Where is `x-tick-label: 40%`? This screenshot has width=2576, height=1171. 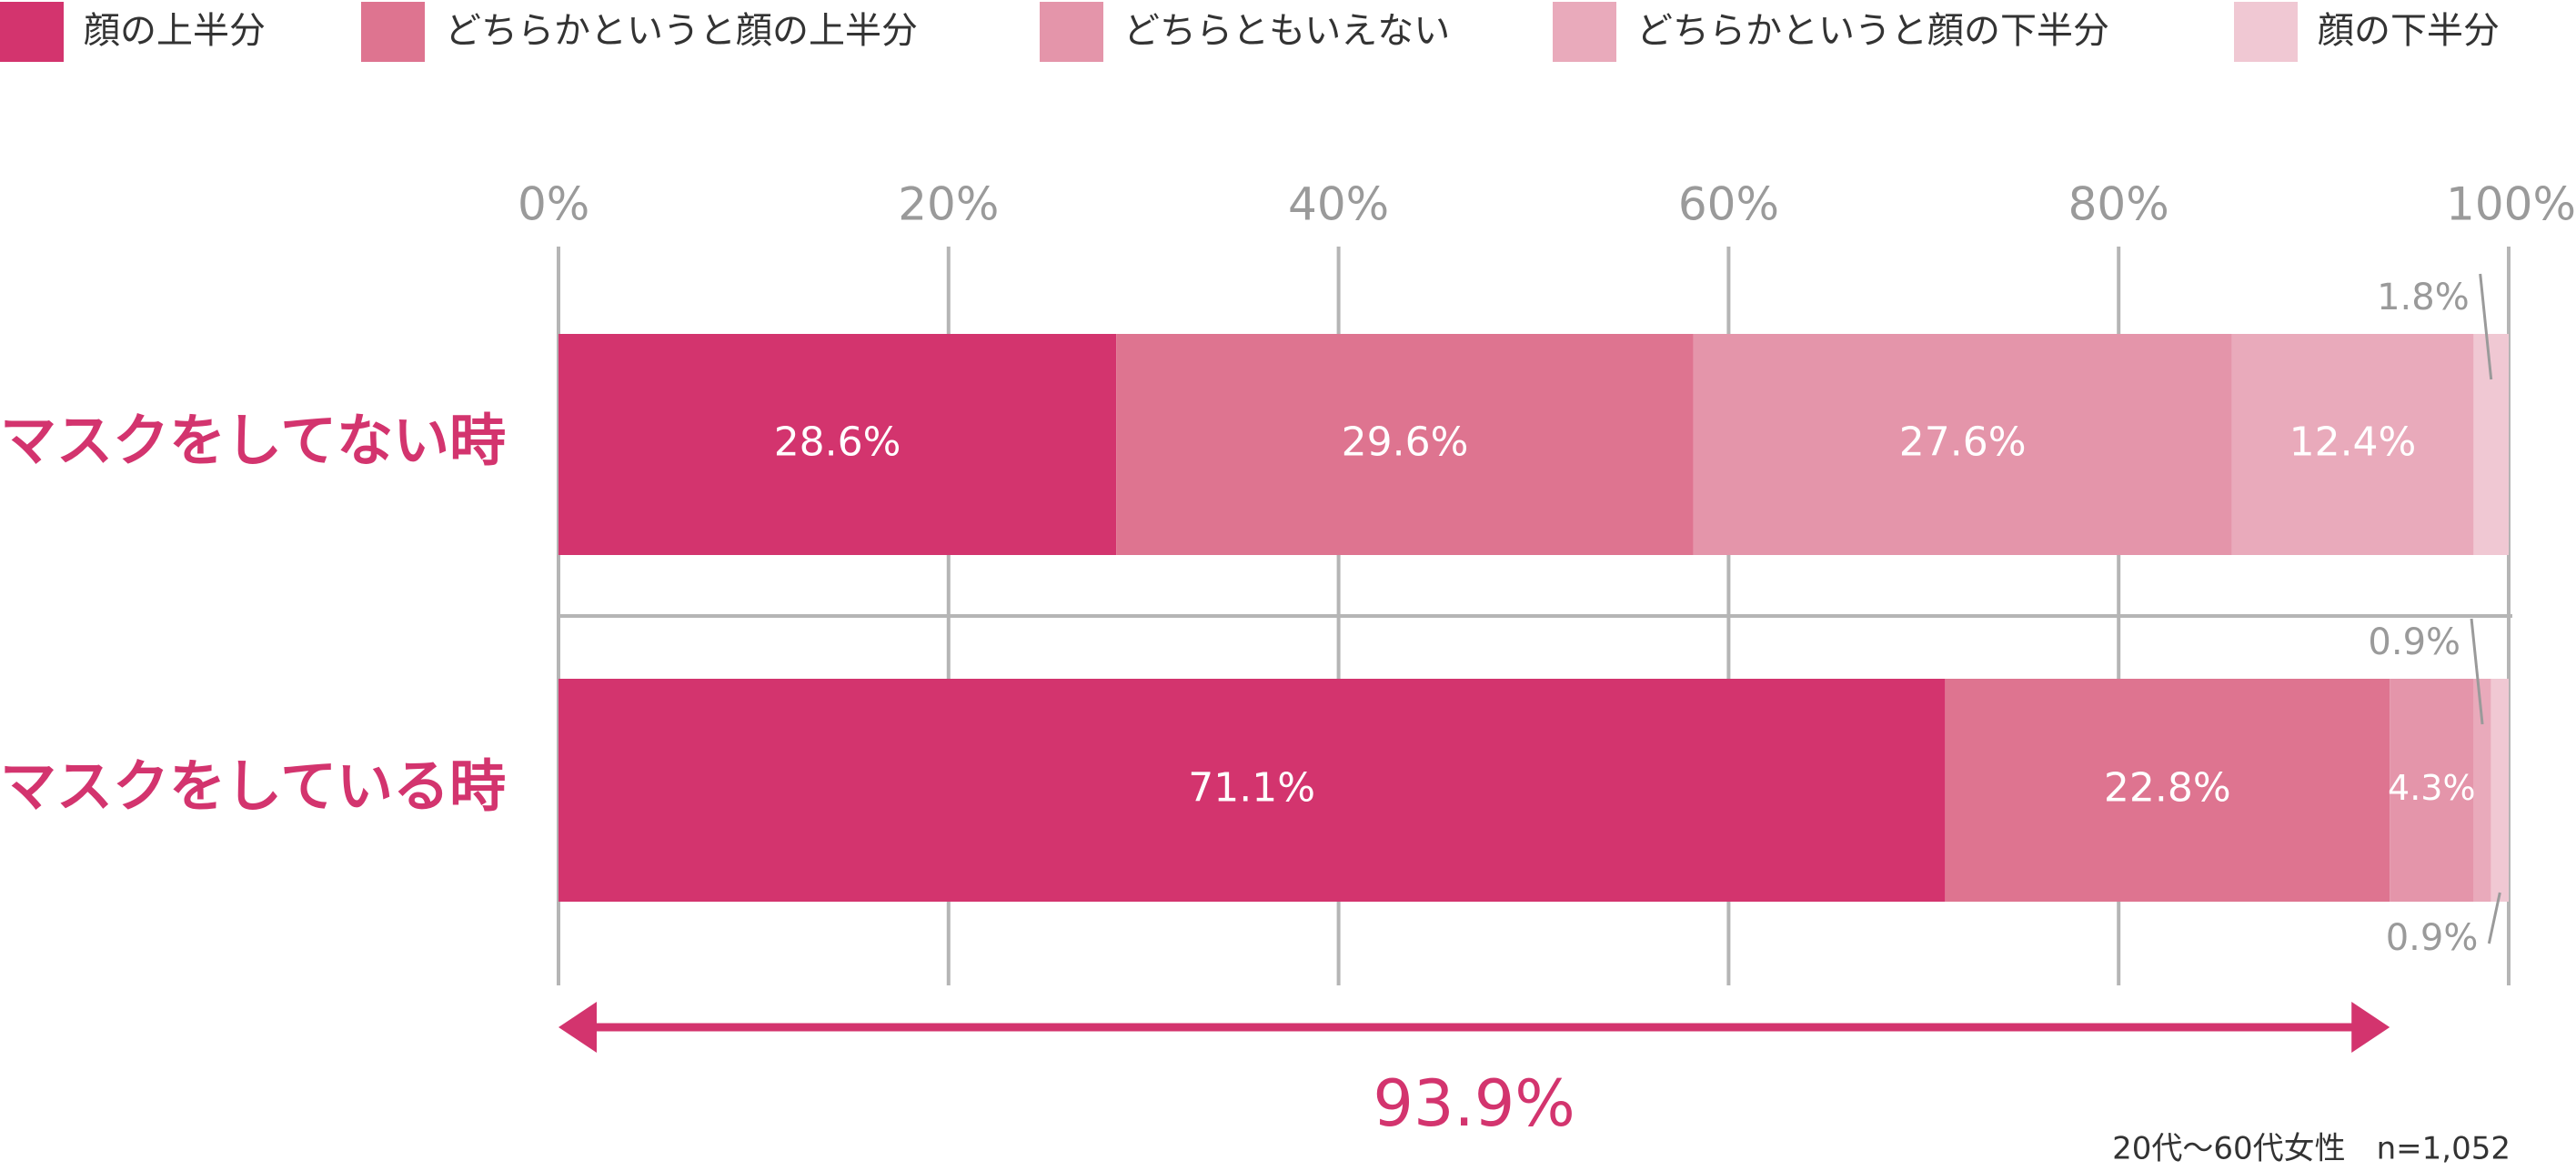 x-tick-label: 40% is located at coordinates (1338, 204).